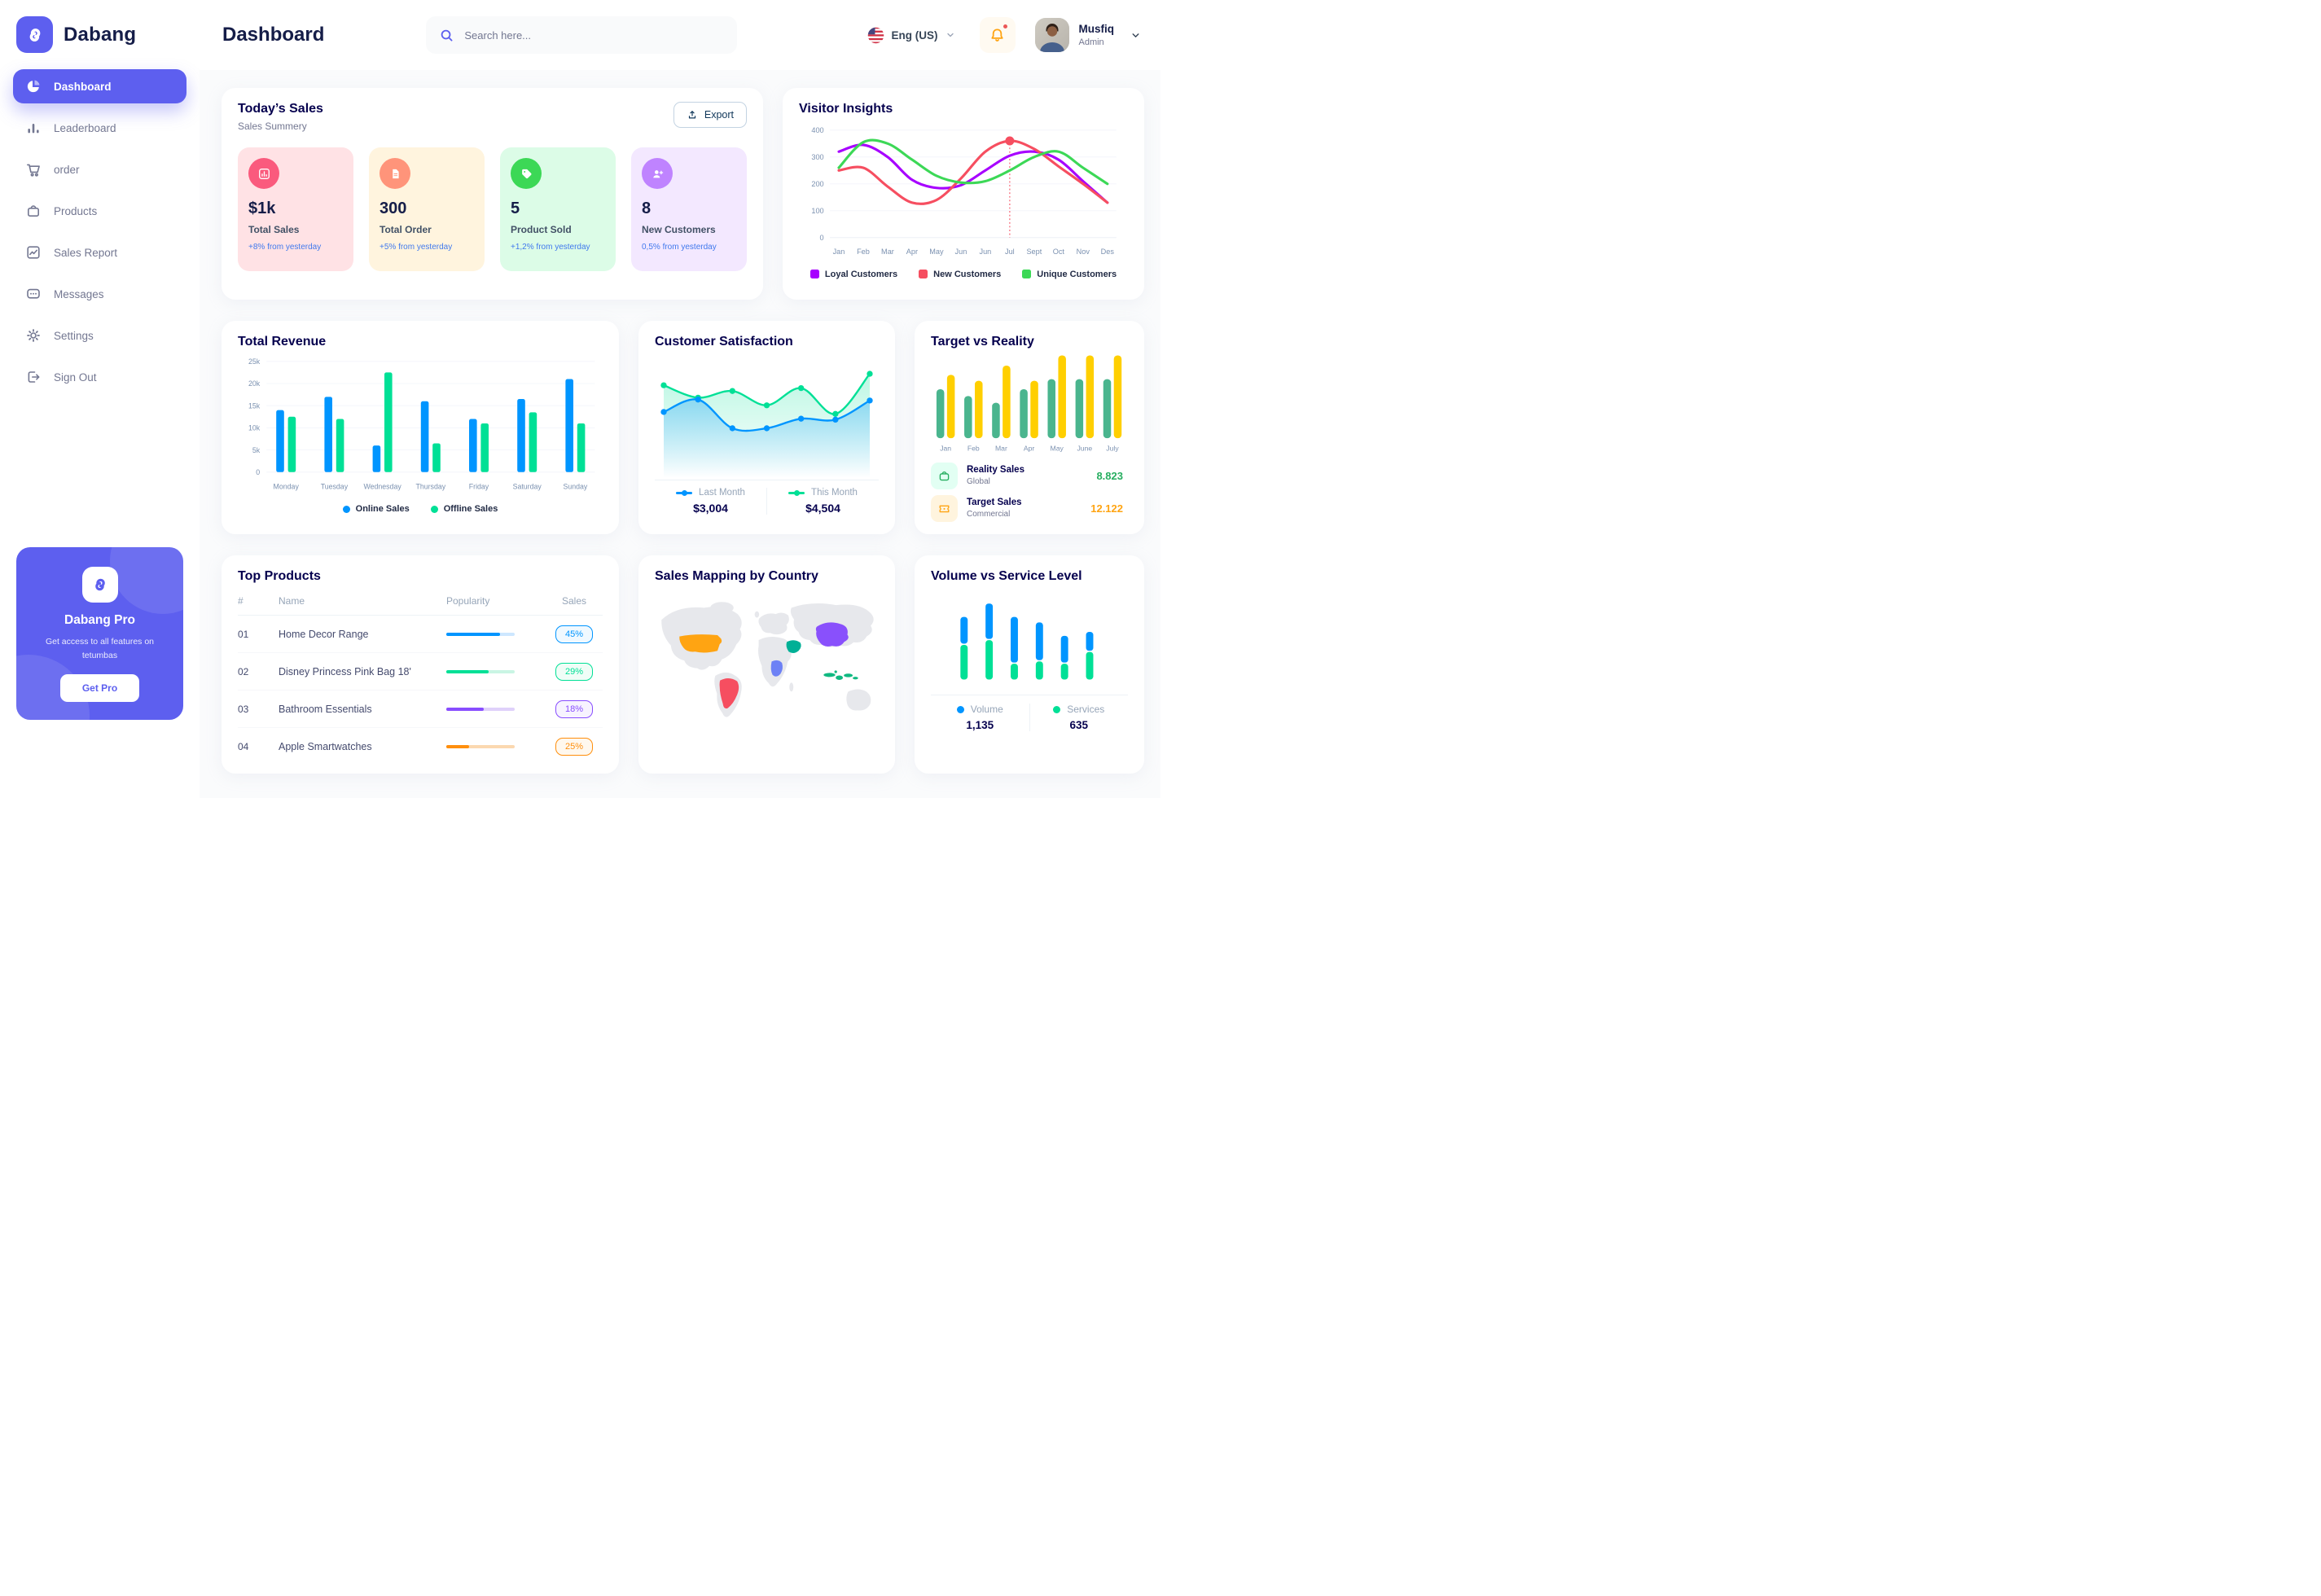  What do you see at coordinates (295, 209) in the screenshot?
I see `stat-total-sales: $1k Total Sales +8% from yesterday` at bounding box center [295, 209].